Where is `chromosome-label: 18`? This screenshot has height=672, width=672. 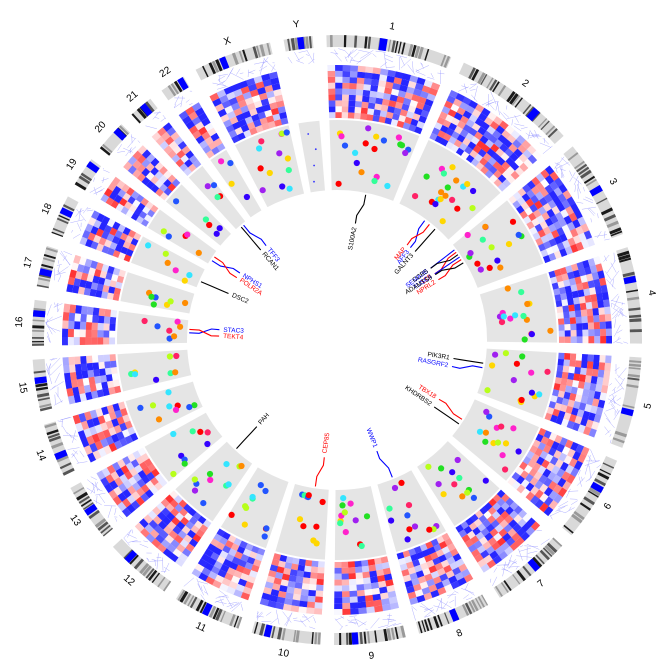 chromosome-label: 18 is located at coordinates (47, 208).